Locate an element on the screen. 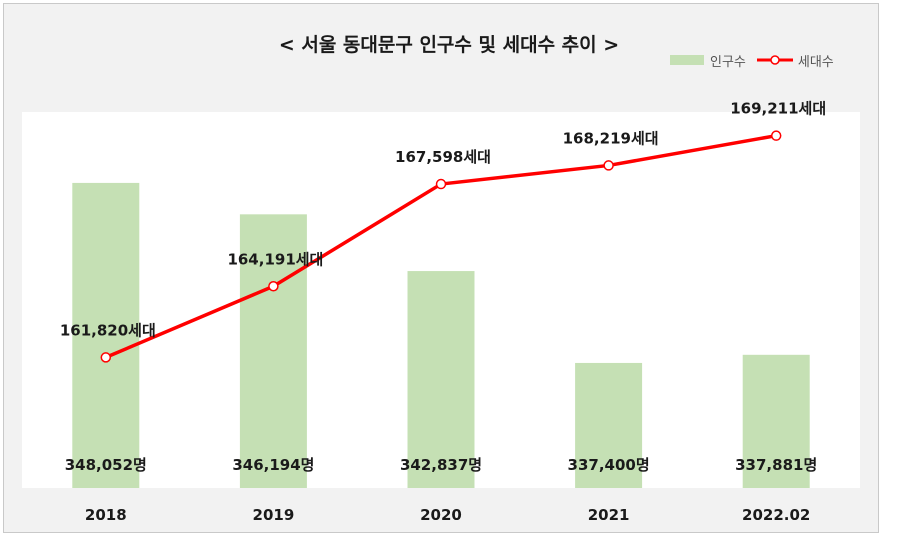 This screenshot has width=903, height=538. population-value-label: 342,837명 is located at coordinates (441, 465).